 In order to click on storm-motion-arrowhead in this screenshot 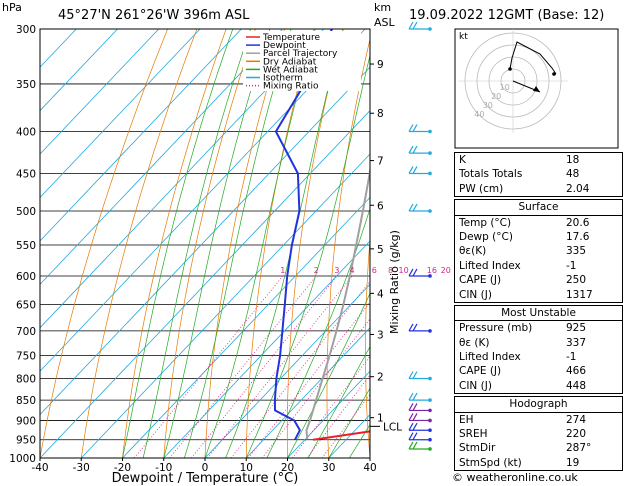, I will do `click(536, 89)`.